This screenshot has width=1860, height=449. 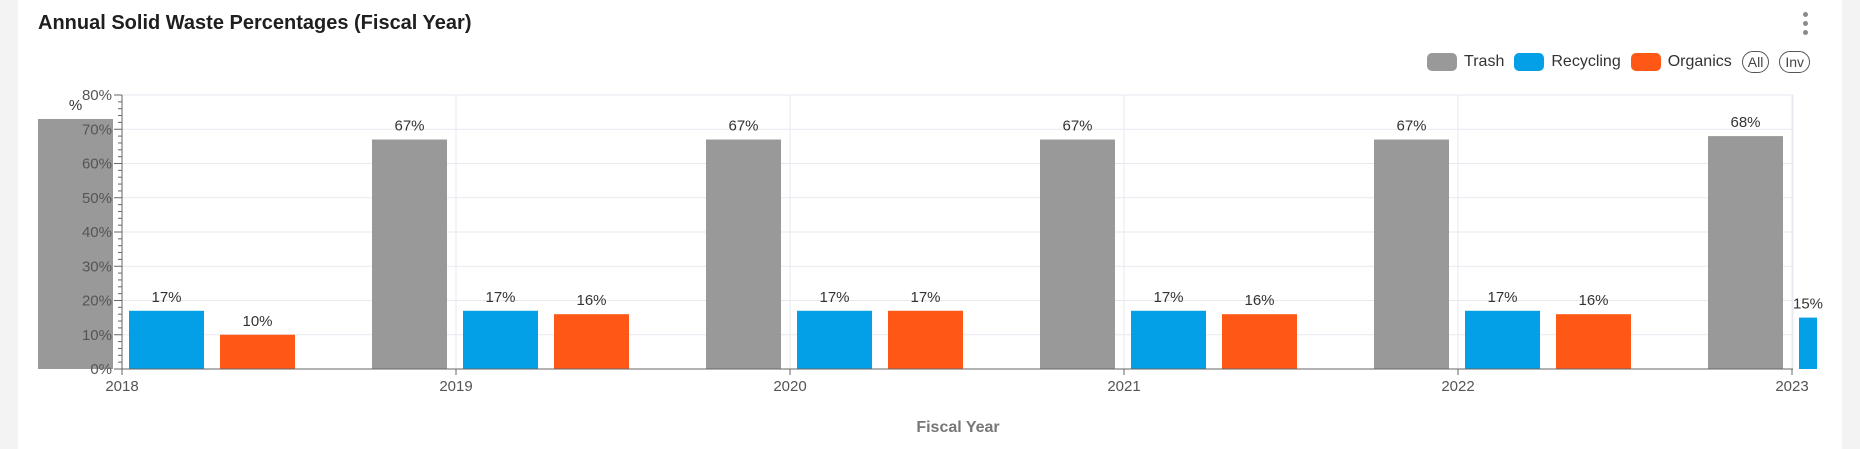 I want to click on legend-swatch-organics, so click(x=1645, y=62).